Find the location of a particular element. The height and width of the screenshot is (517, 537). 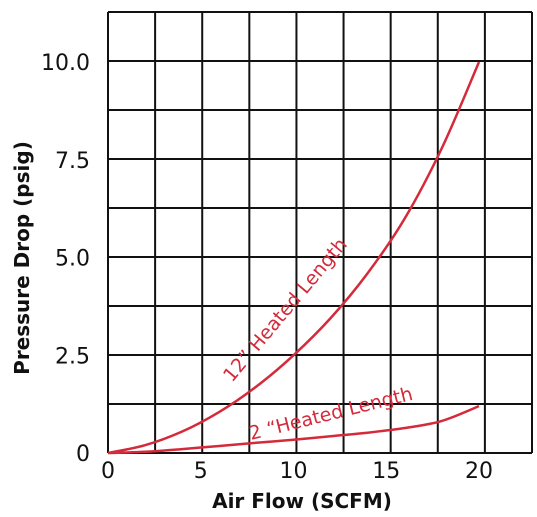

x-tick-label: 20 is located at coordinates (479, 471).